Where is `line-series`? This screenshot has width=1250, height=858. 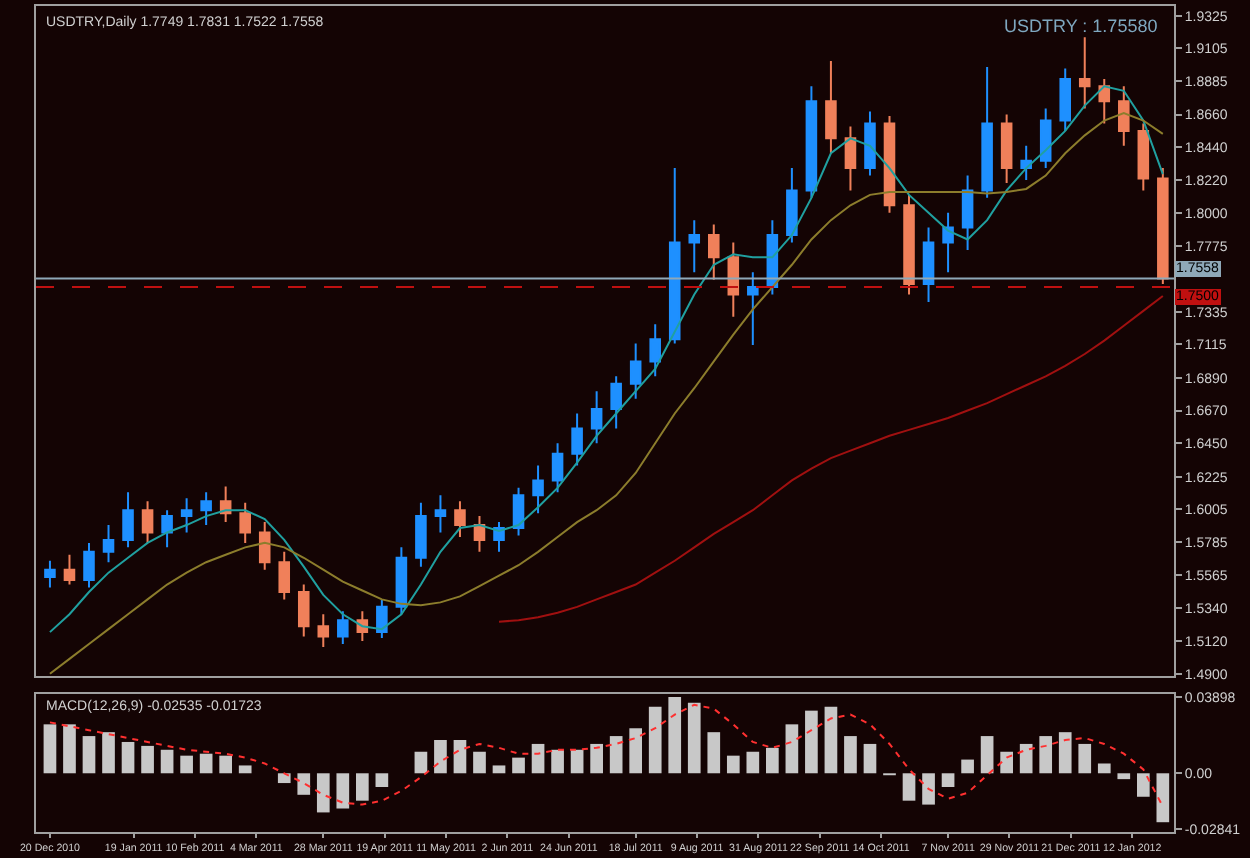
line-series is located at coordinates (606, 755).